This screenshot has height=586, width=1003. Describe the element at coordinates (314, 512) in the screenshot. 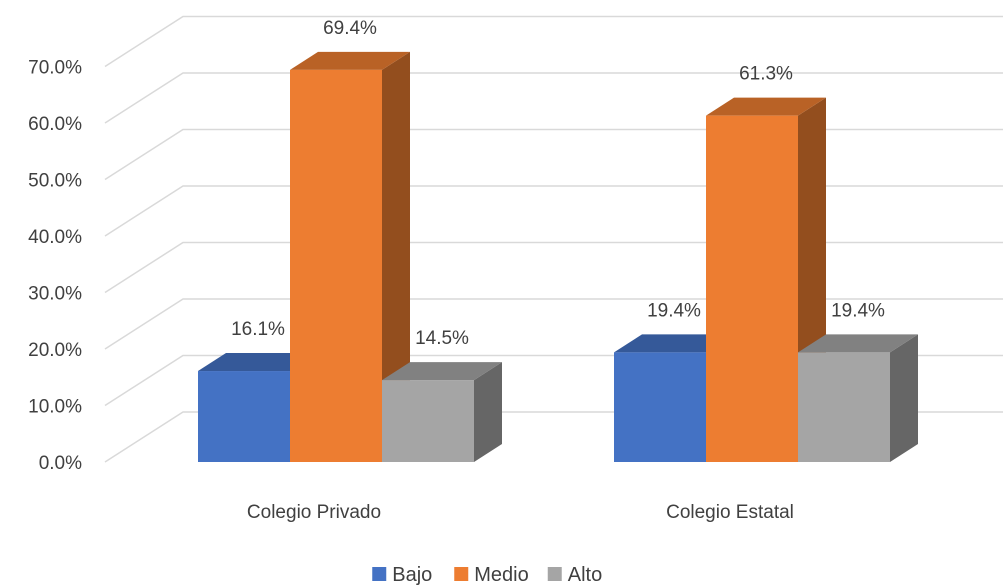

I see `category-label: Colegio Privado` at that location.